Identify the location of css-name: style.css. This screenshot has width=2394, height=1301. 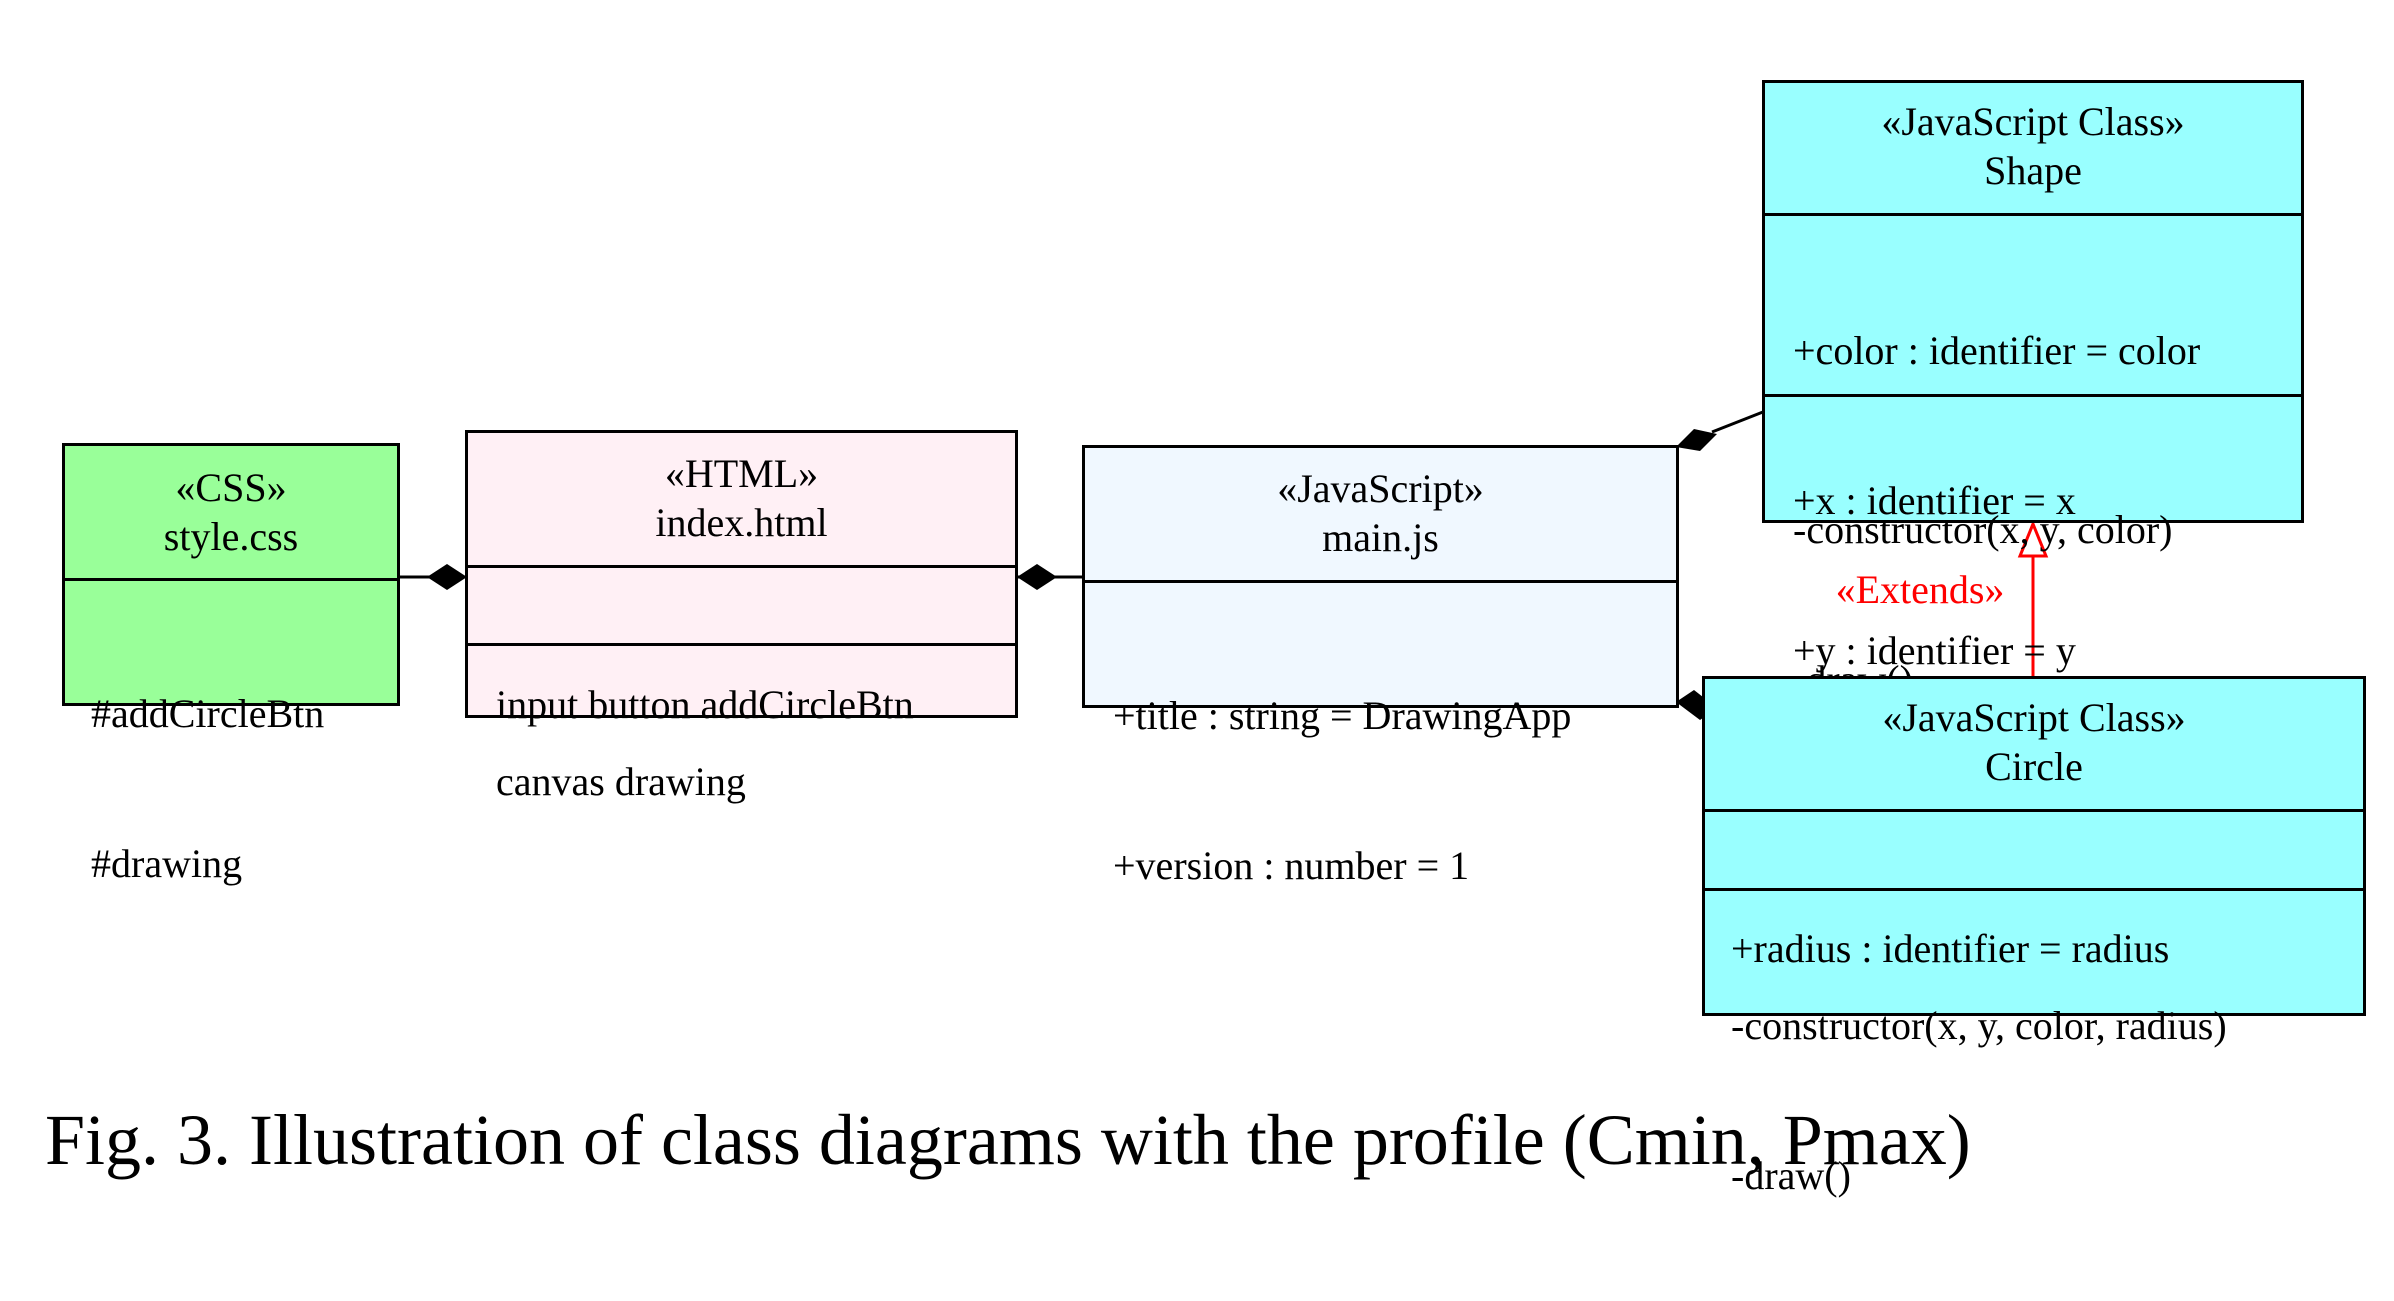
(231, 536).